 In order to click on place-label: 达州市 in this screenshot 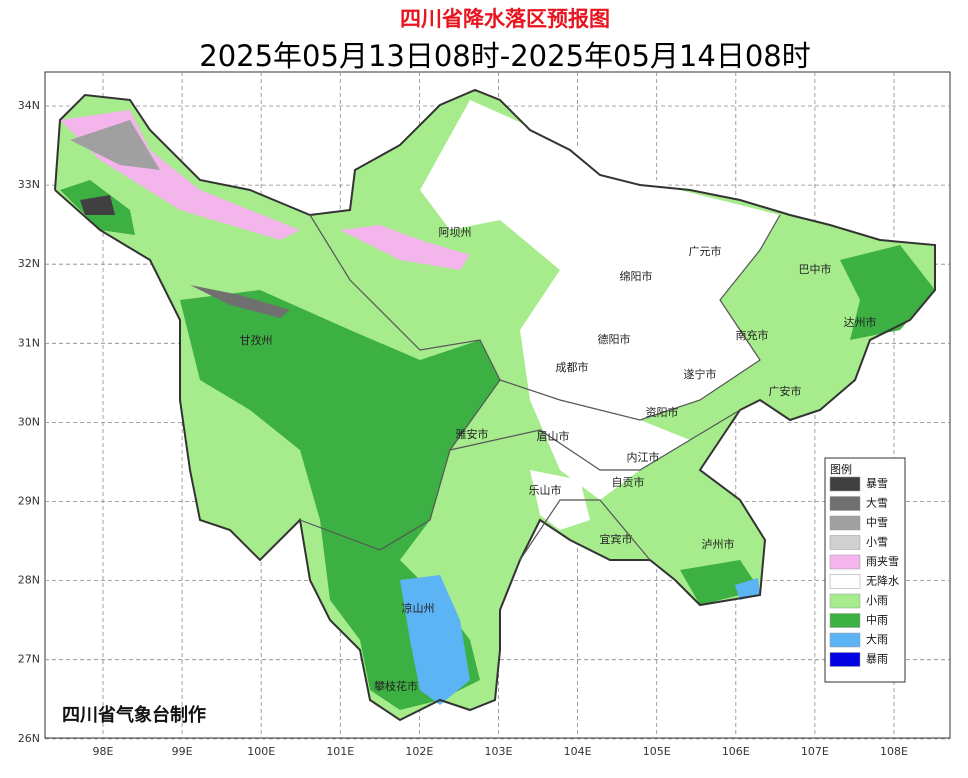, I will do `click(860, 322)`.